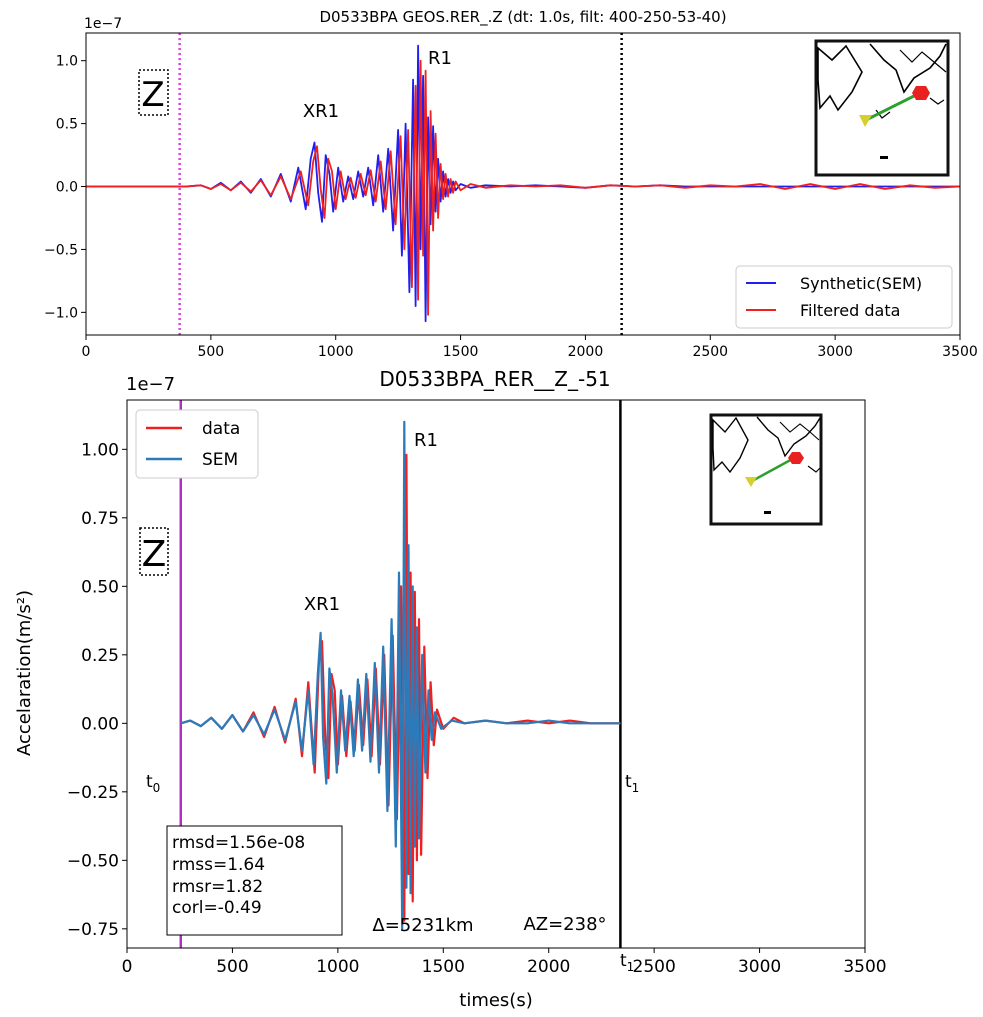 This screenshot has width=983, height=1017. Describe the element at coordinates (220, 460) in the screenshot. I see `bottom-legend-label-sem: SEM` at that location.